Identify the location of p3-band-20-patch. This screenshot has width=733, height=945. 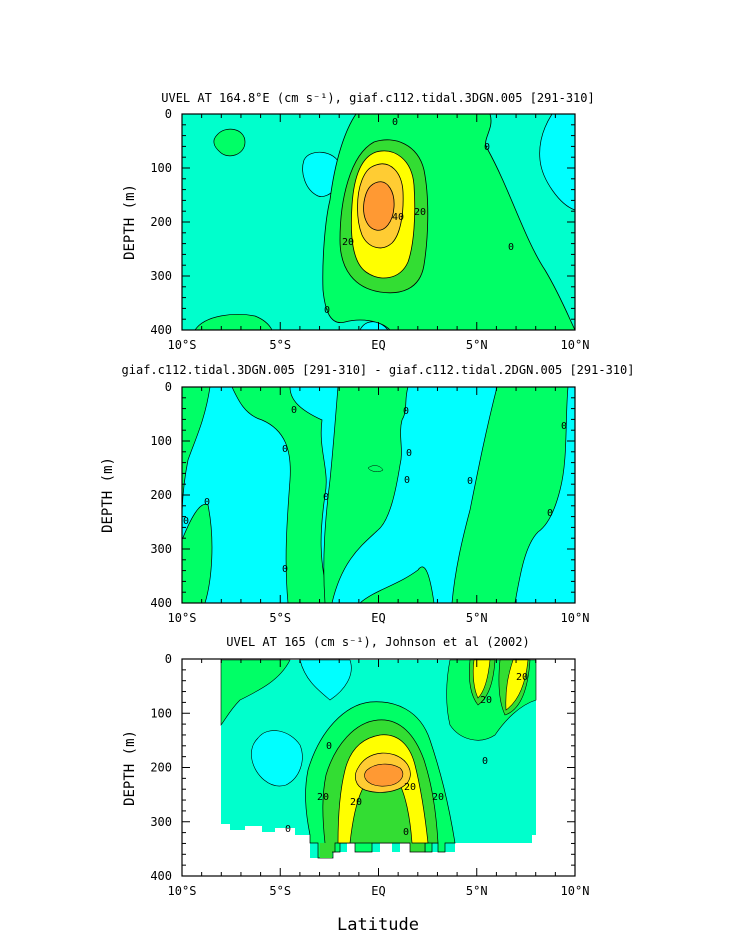
(326, 850).